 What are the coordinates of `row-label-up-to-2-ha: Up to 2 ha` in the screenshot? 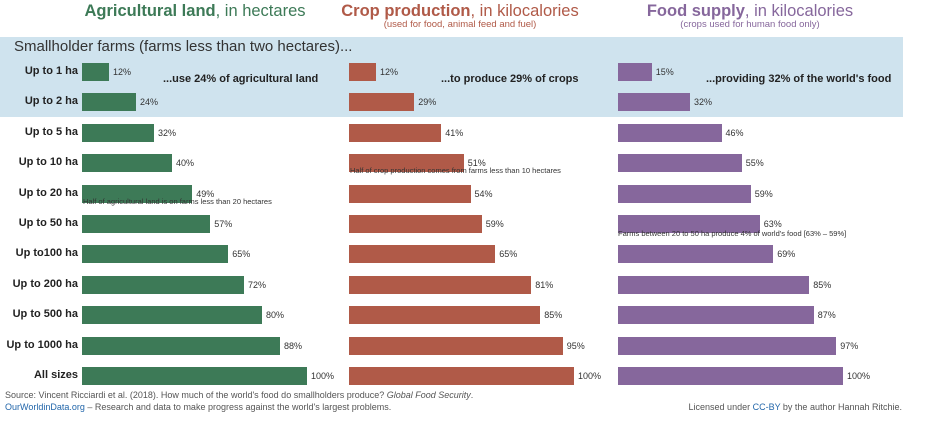 It's located at (51, 101).